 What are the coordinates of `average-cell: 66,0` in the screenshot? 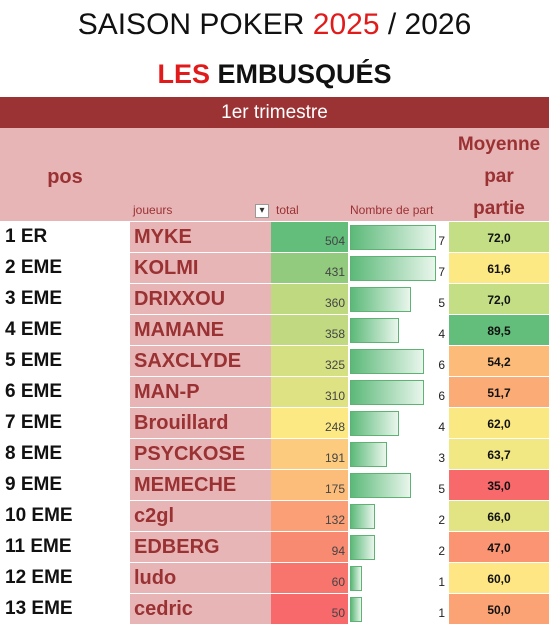 It's located at (499, 516).